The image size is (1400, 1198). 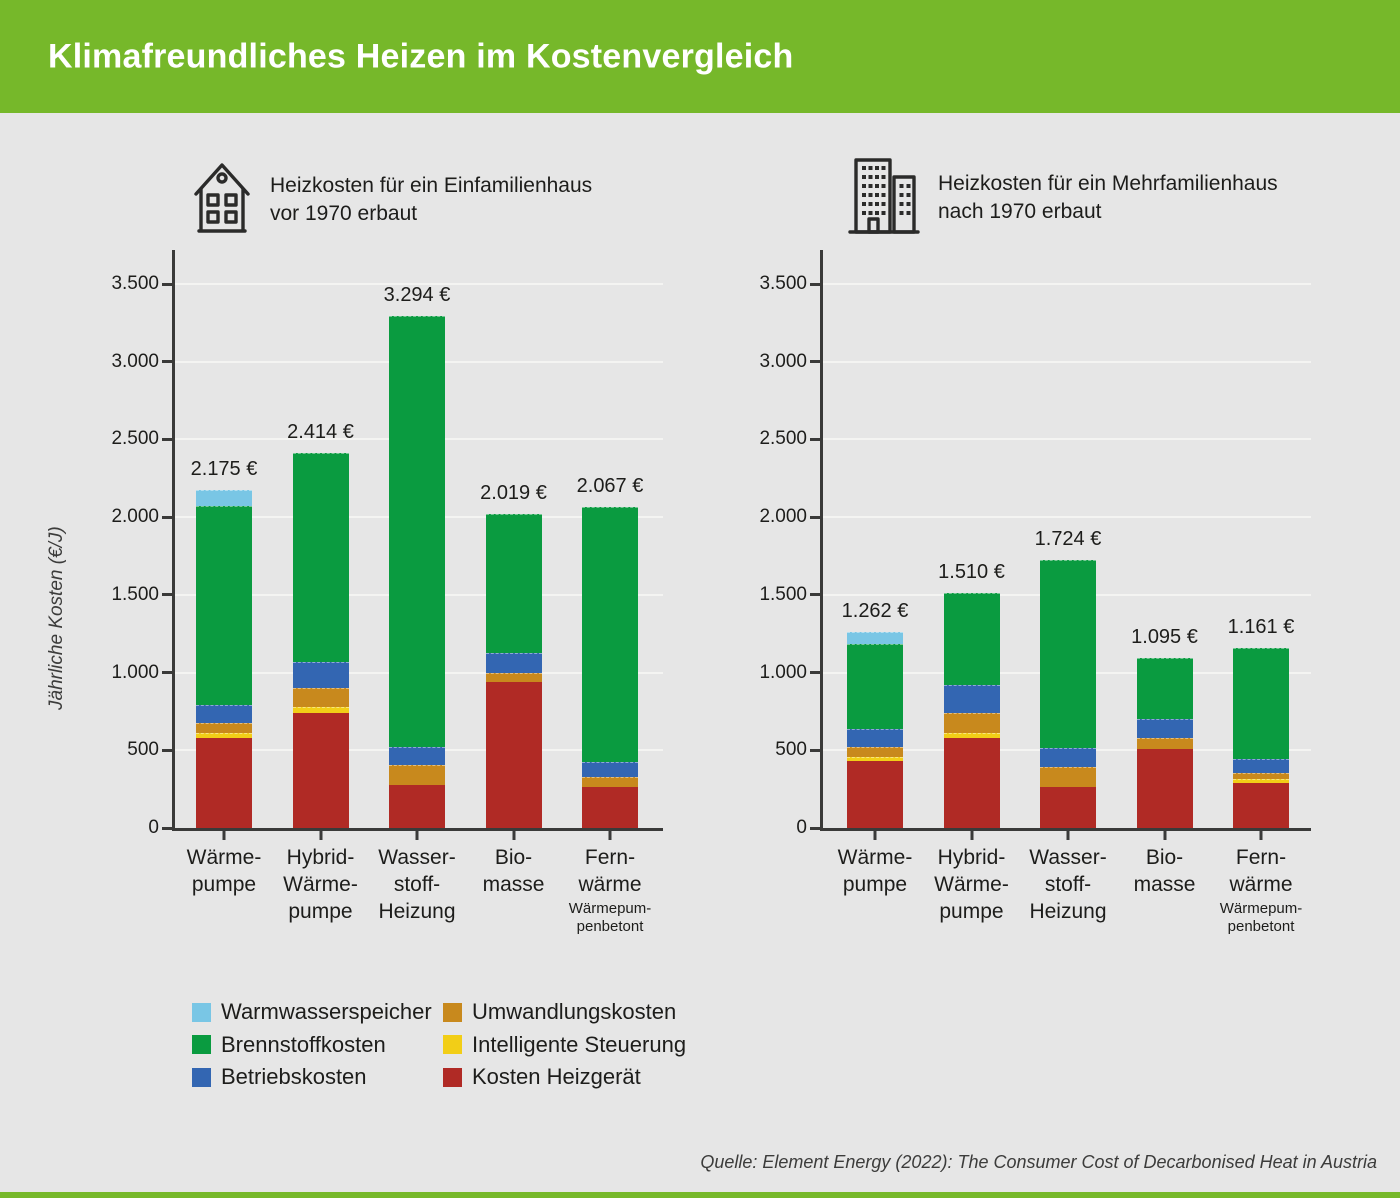 I want to click on legend-label: Umwandlungskosten, so click(x=574, y=1011).